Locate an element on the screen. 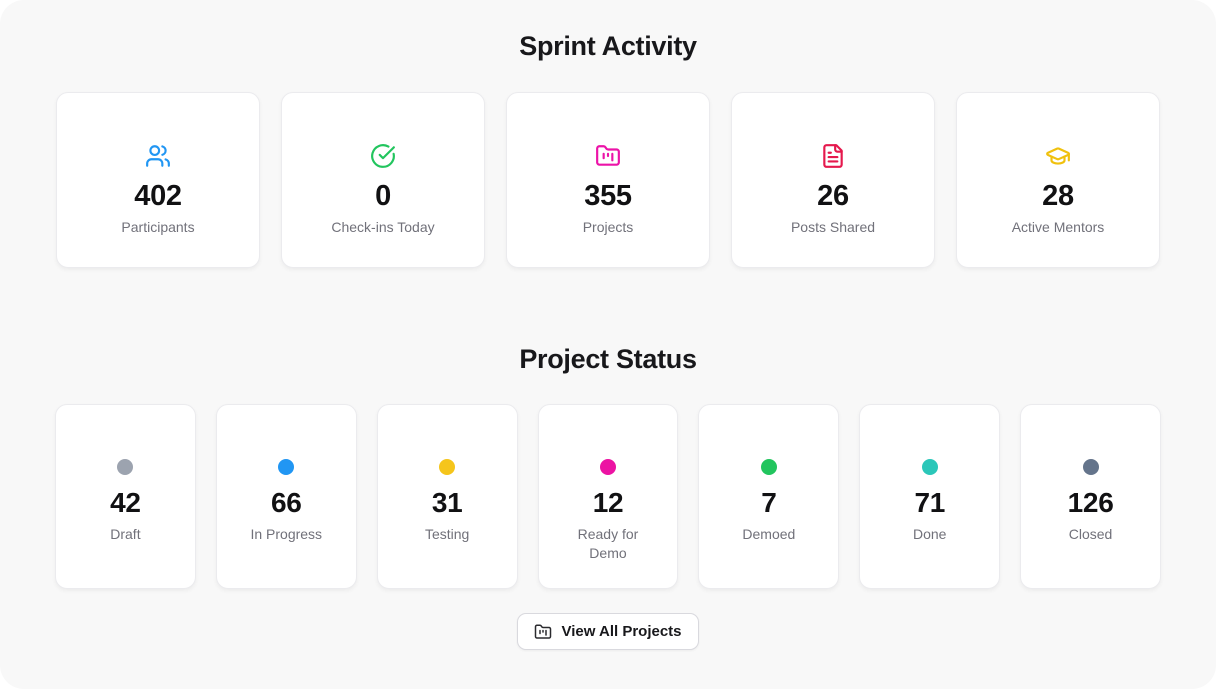  status-value: 42 is located at coordinates (125, 502).